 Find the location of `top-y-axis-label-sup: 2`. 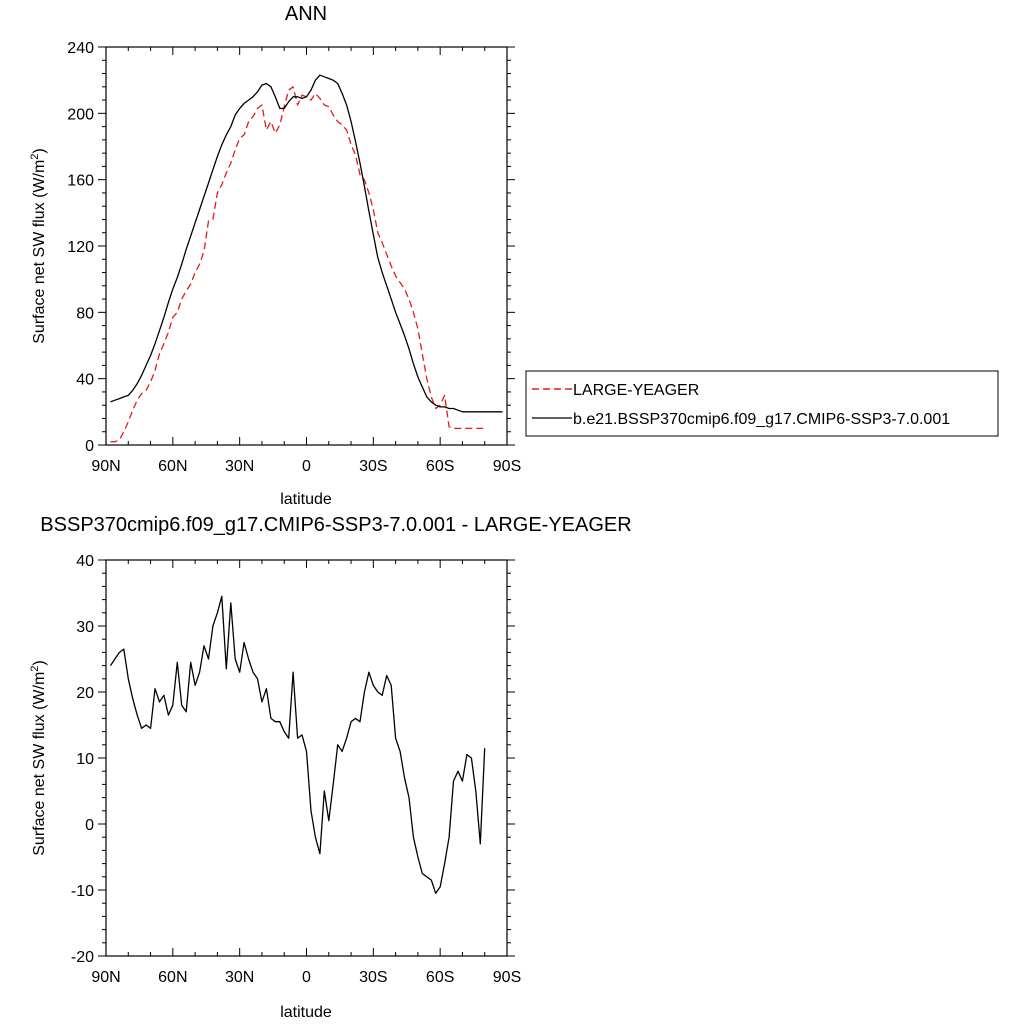

top-y-axis-label-sup: 2 is located at coordinates (35, 157).